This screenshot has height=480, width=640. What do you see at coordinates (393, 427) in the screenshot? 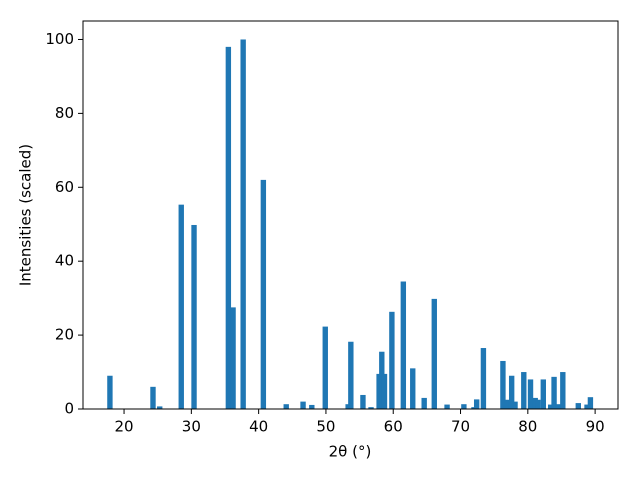
I see `x-tick-label: 60` at bounding box center [393, 427].